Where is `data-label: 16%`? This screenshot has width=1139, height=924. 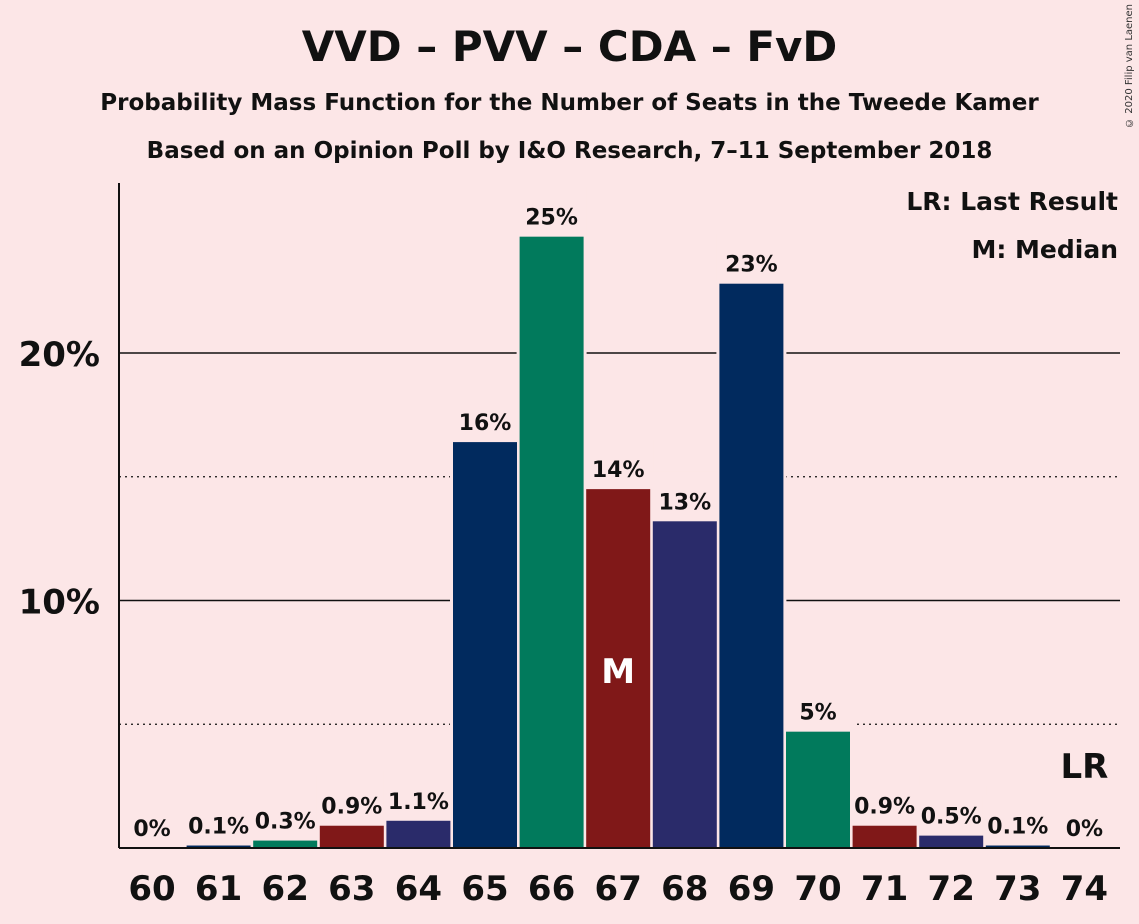 data-label: 16% is located at coordinates (485, 423).